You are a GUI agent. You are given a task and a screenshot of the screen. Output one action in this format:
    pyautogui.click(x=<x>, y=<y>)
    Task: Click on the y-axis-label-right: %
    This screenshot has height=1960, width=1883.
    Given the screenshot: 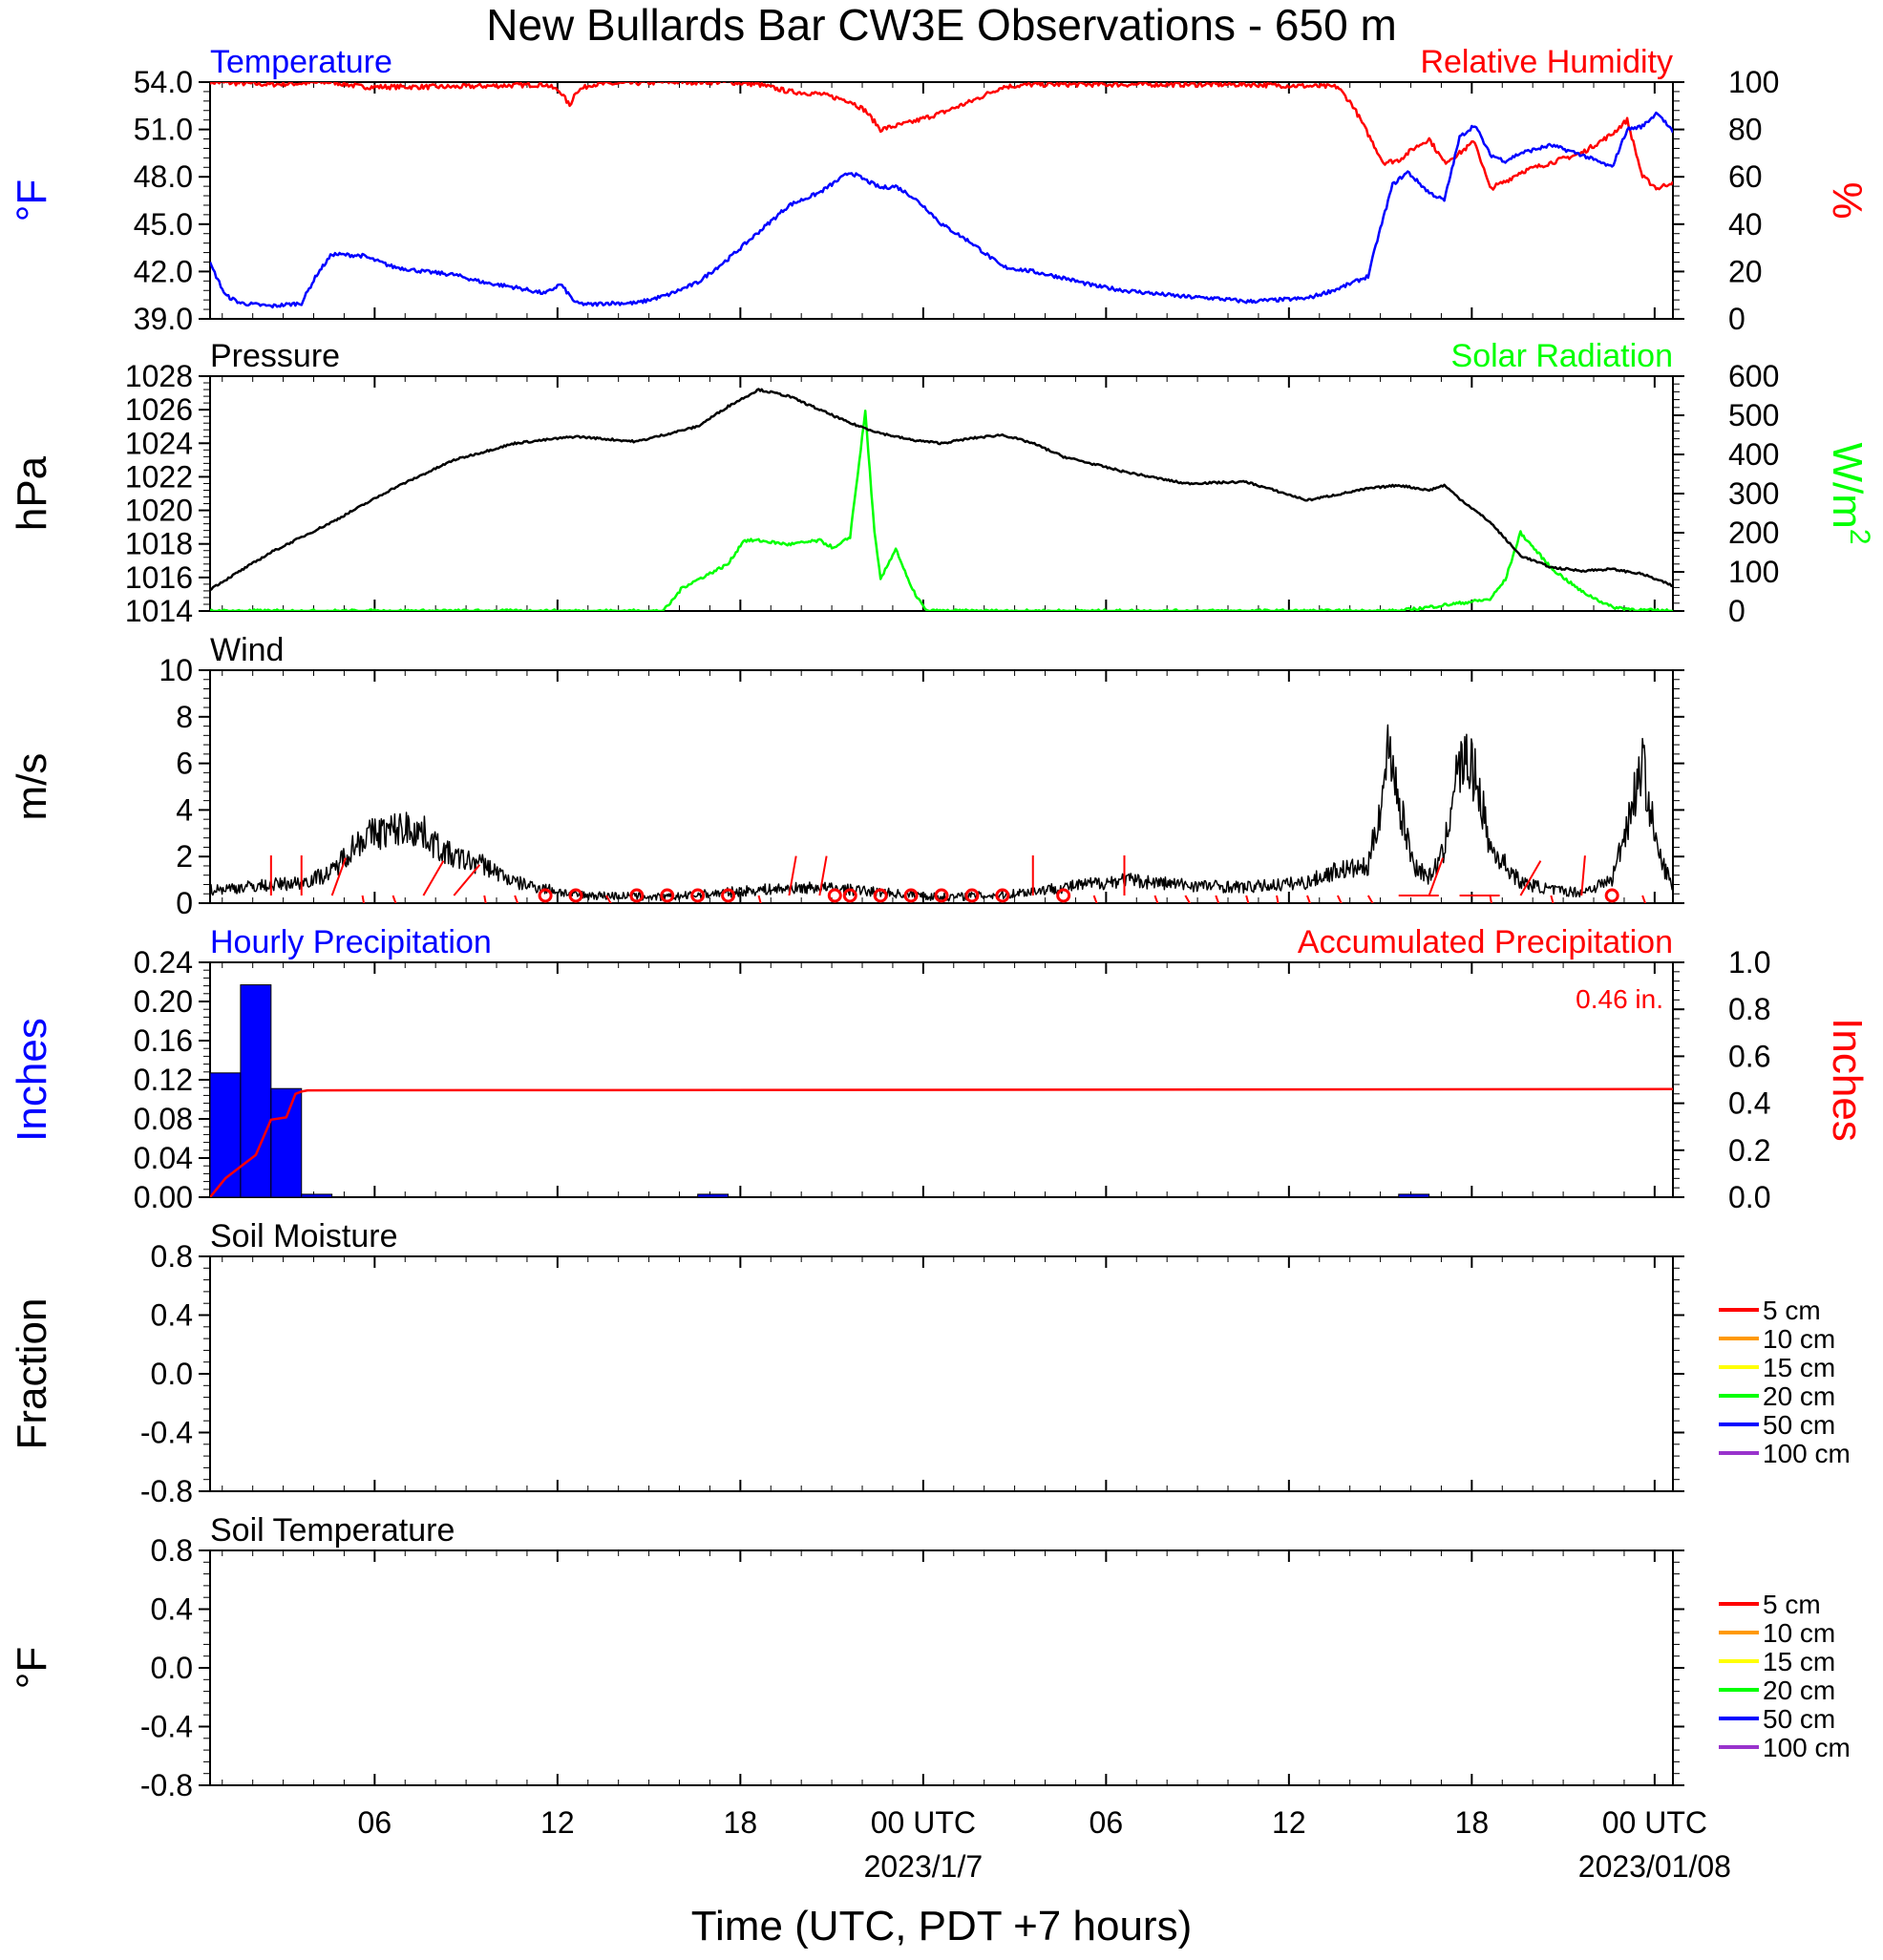 What is the action you would take?
    pyautogui.click(x=1847, y=200)
    